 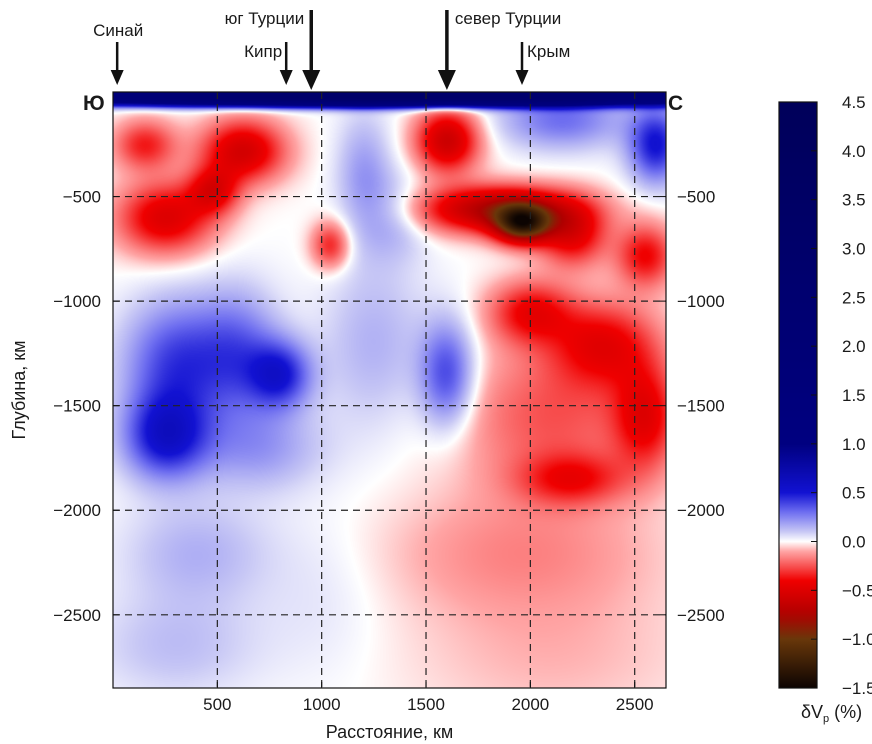 What do you see at coordinates (854, 102) in the screenshot?
I see `colorbar-tick-label: 4.5` at bounding box center [854, 102].